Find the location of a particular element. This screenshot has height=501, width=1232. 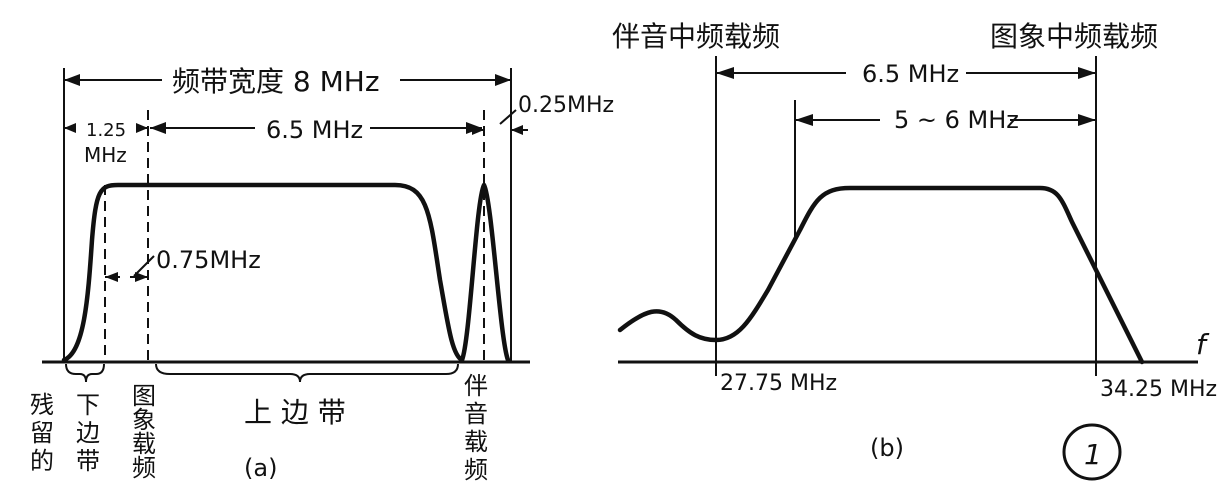

a-lower-width-arrowhead-right is located at coordinates (142, 128).